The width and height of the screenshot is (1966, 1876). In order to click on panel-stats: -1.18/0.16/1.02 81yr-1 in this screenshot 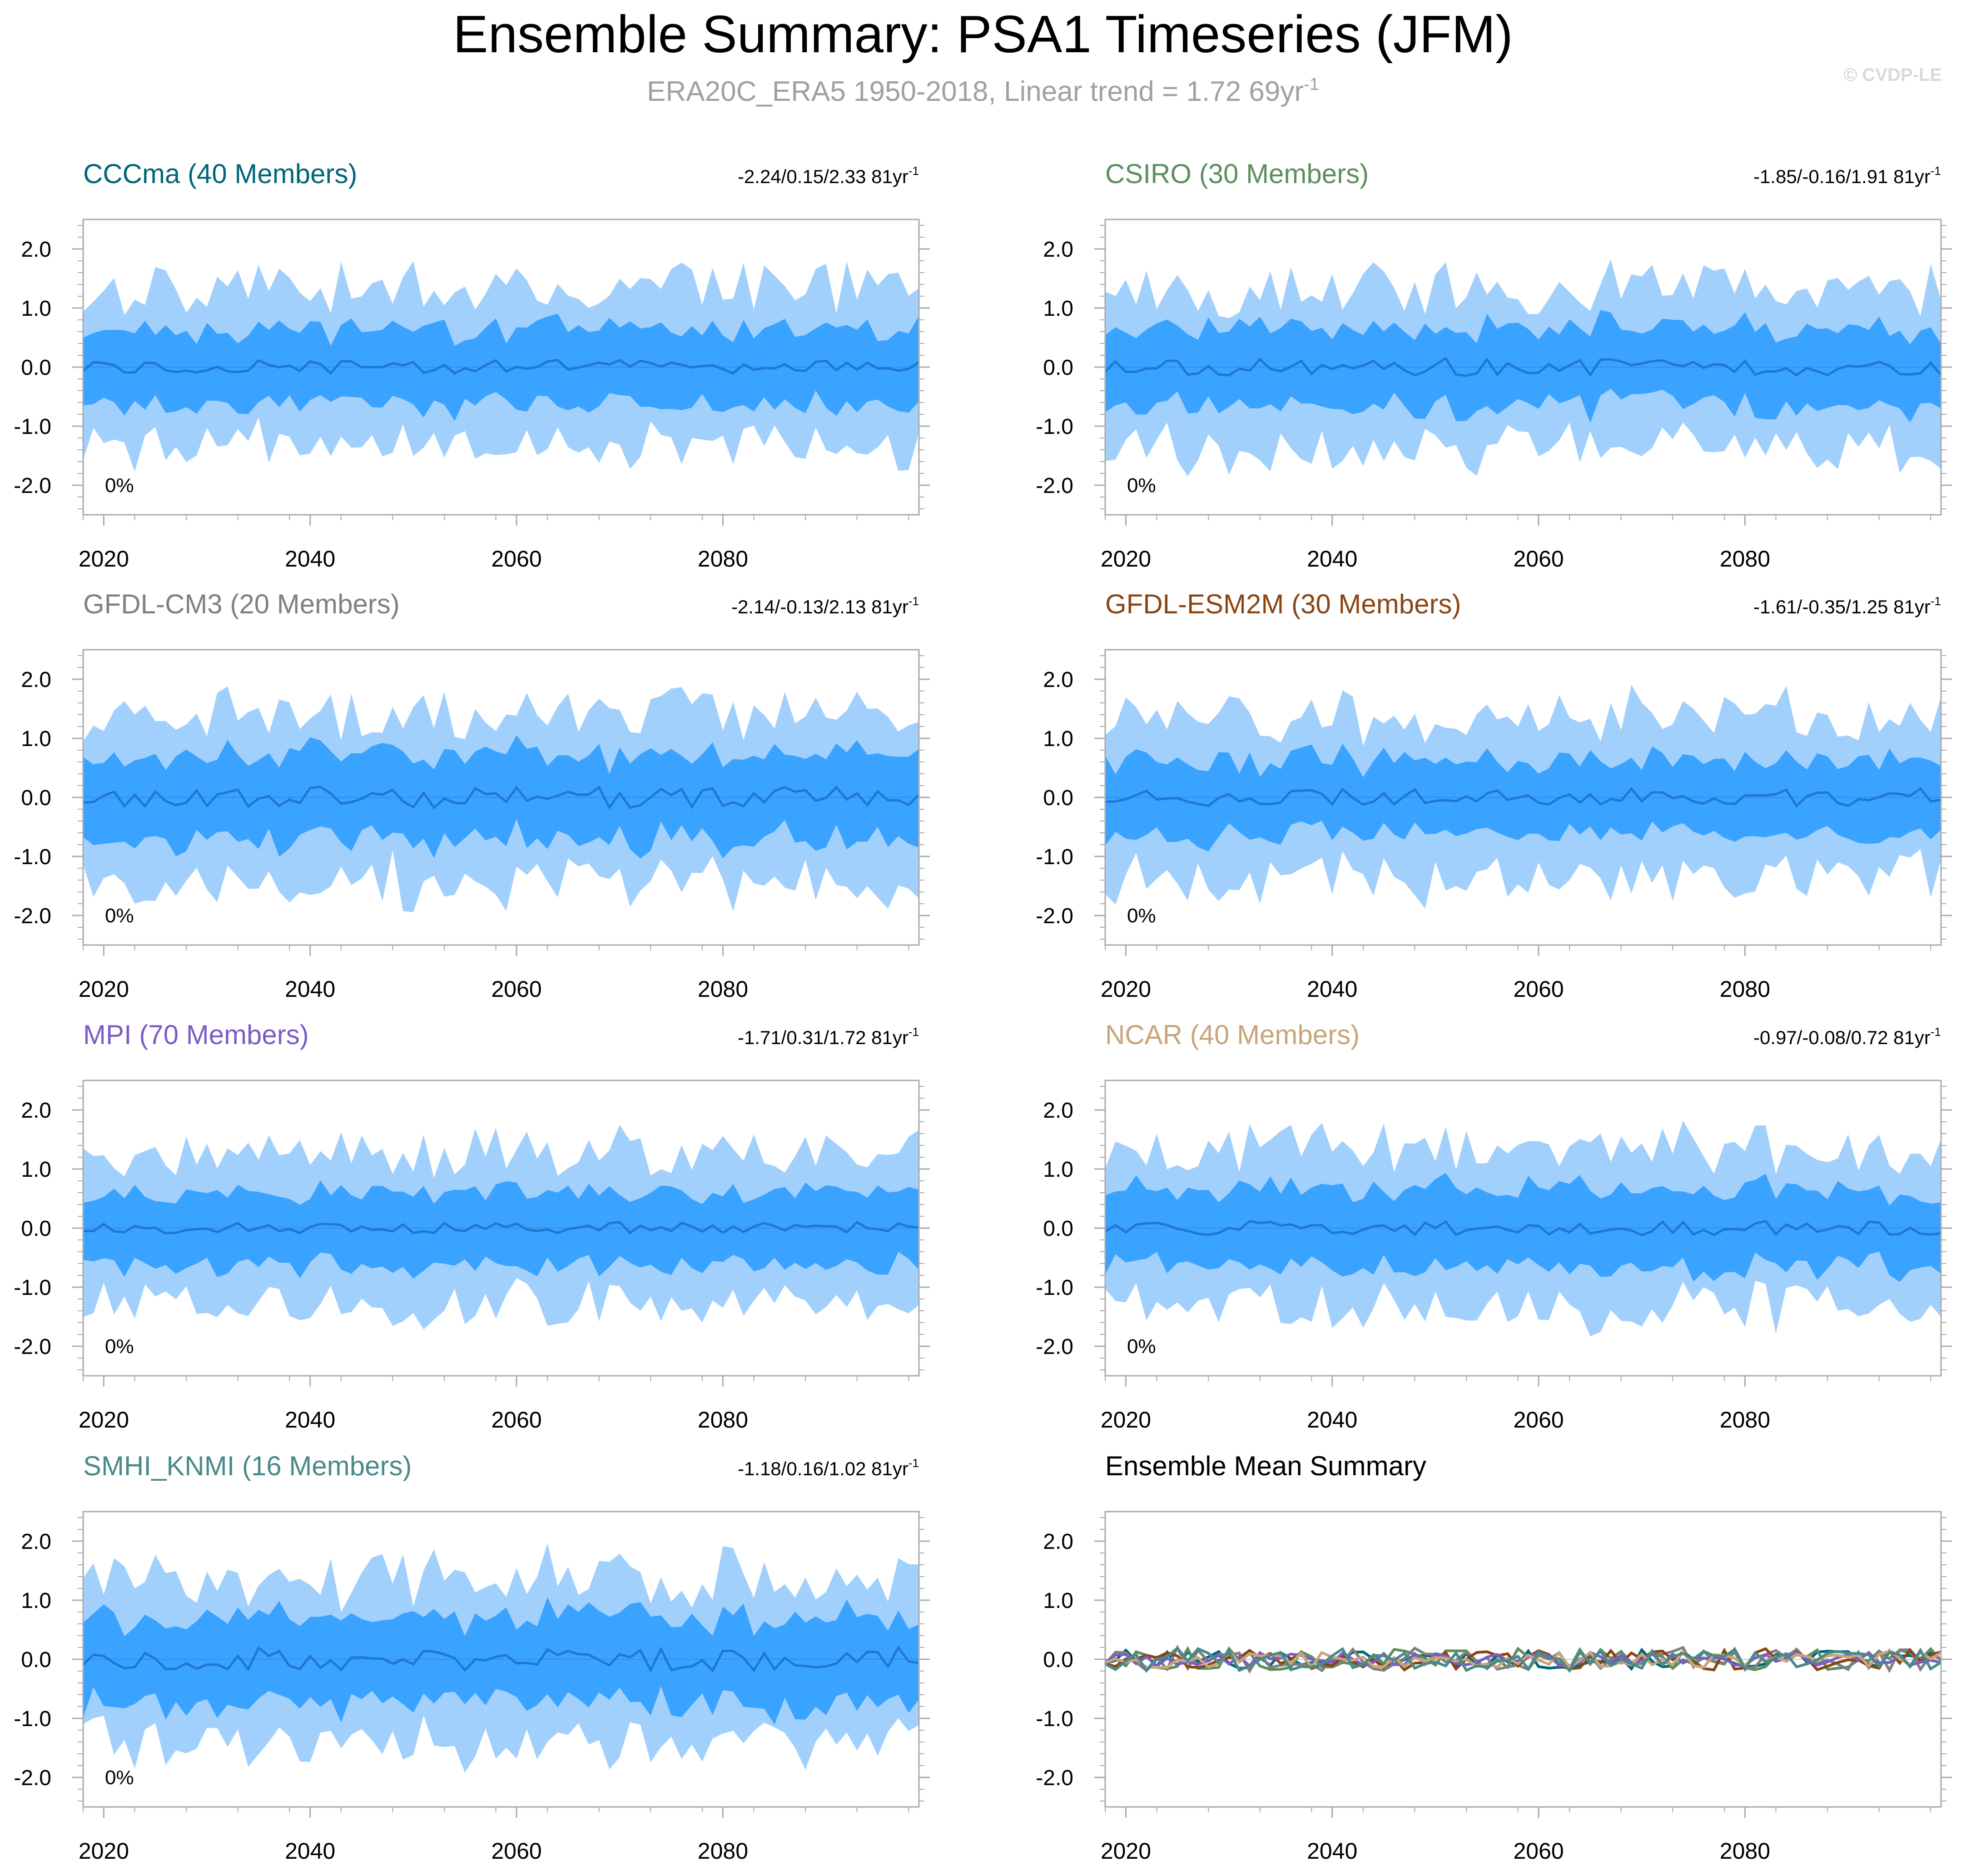, I will do `click(828, 1468)`.